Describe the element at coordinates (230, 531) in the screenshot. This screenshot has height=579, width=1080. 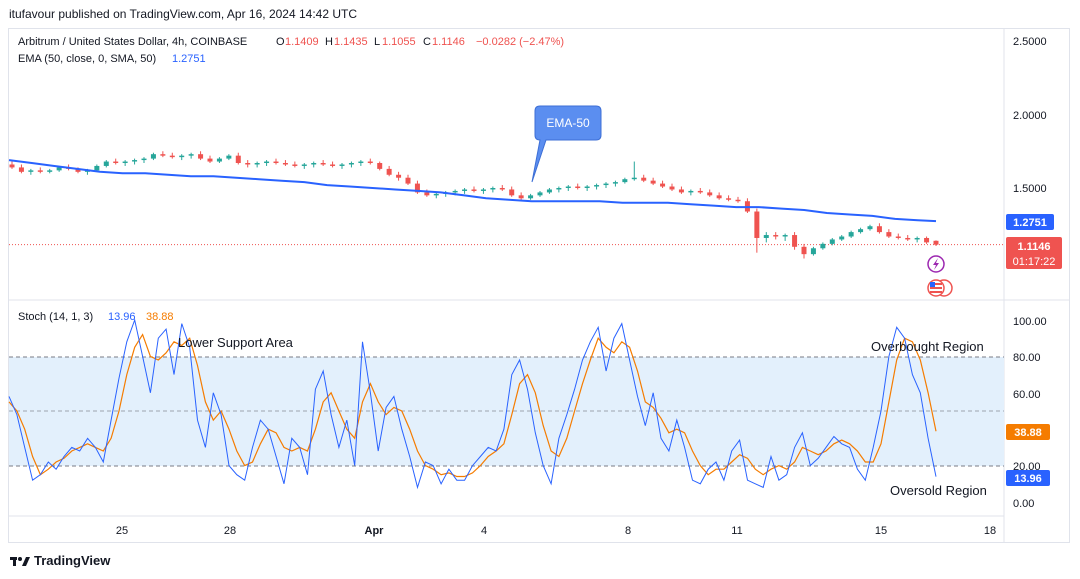
I see `time-tick: 28` at that location.